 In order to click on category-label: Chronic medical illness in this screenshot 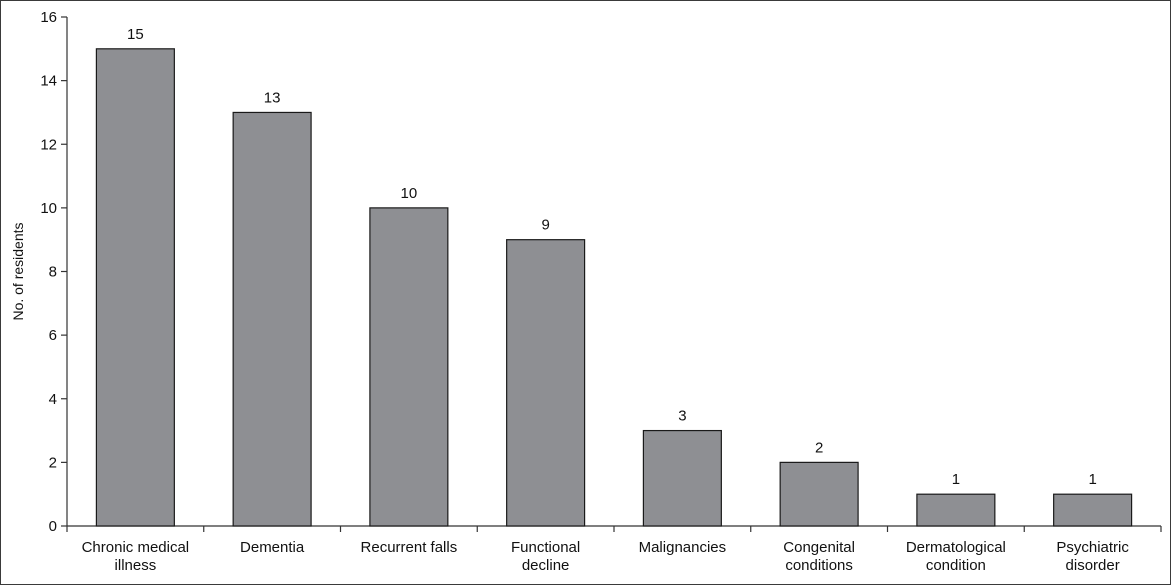, I will do `click(136, 556)`.